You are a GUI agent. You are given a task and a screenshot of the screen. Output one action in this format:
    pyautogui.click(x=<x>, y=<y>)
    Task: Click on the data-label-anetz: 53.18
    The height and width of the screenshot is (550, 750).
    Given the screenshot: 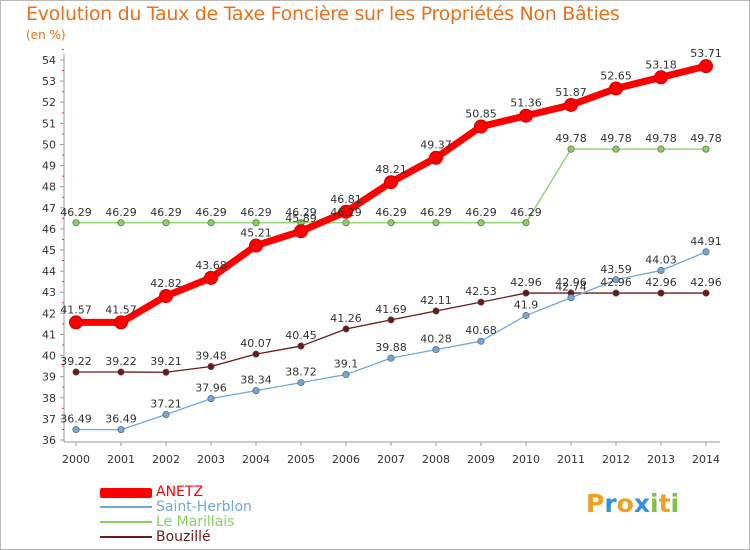 What is the action you would take?
    pyautogui.click(x=661, y=64)
    